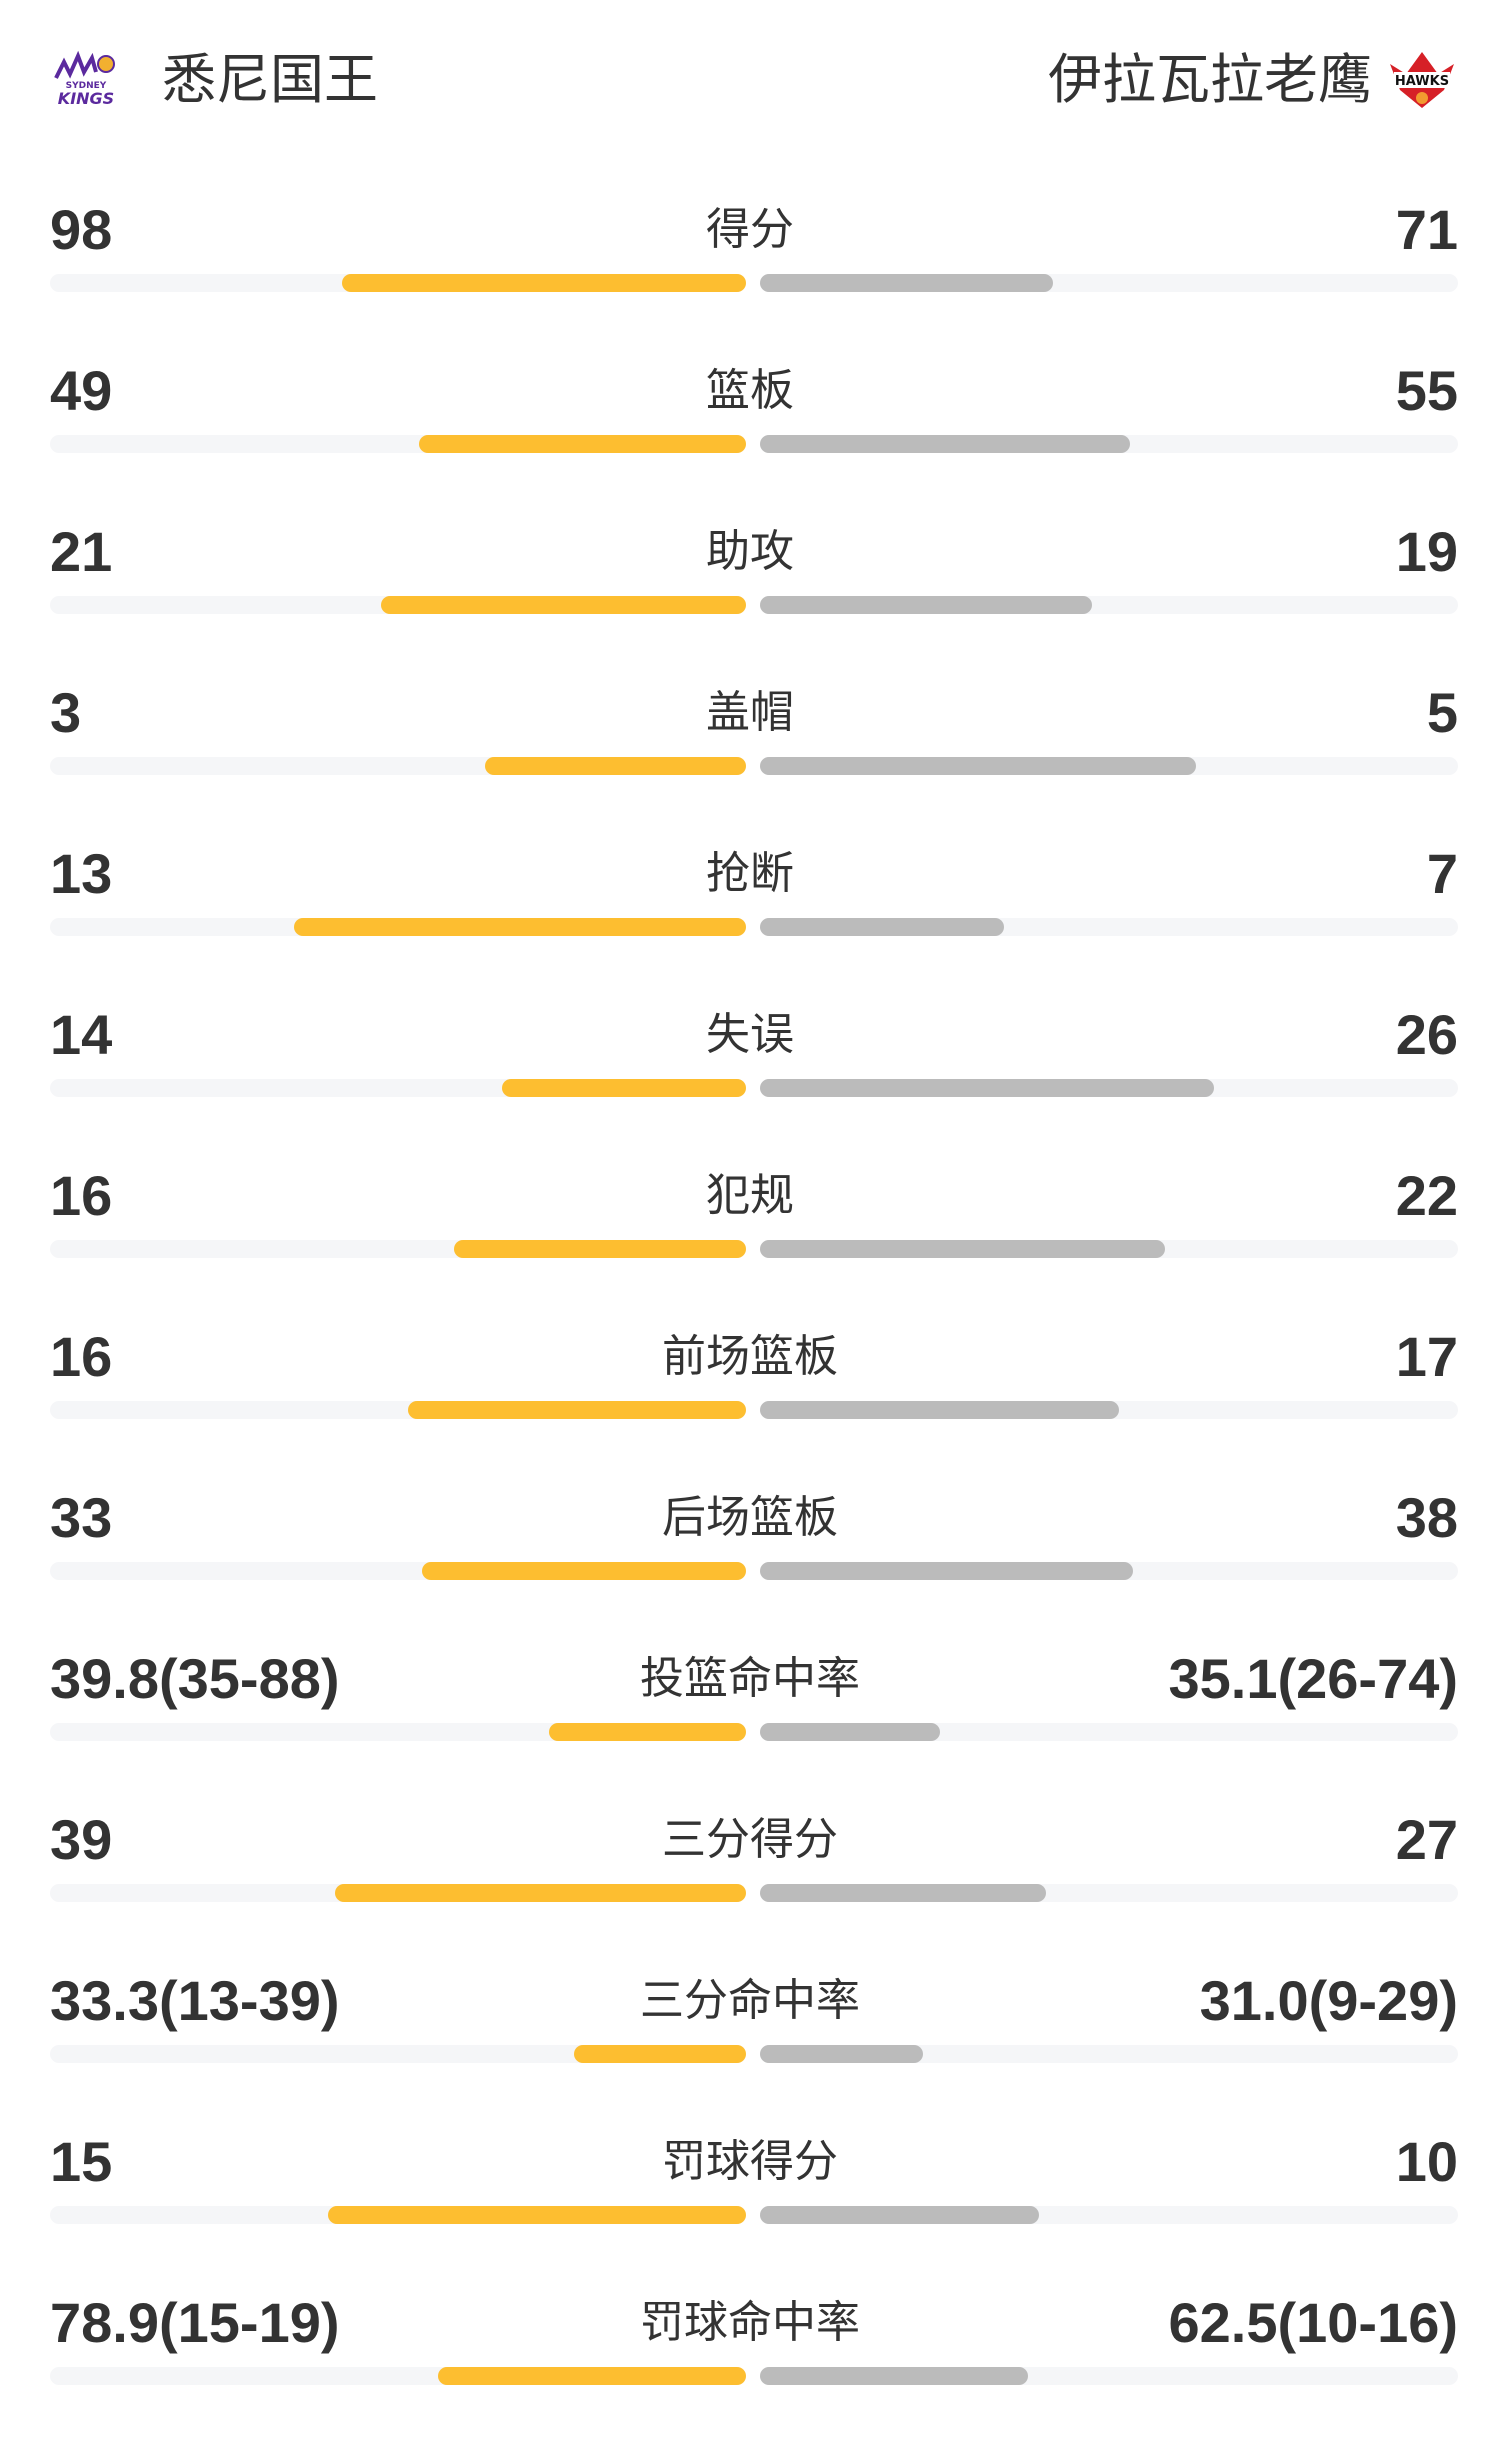 This screenshot has height=2444, width=1500. I want to click on away-stat-value: 27, so click(1426, 1839).